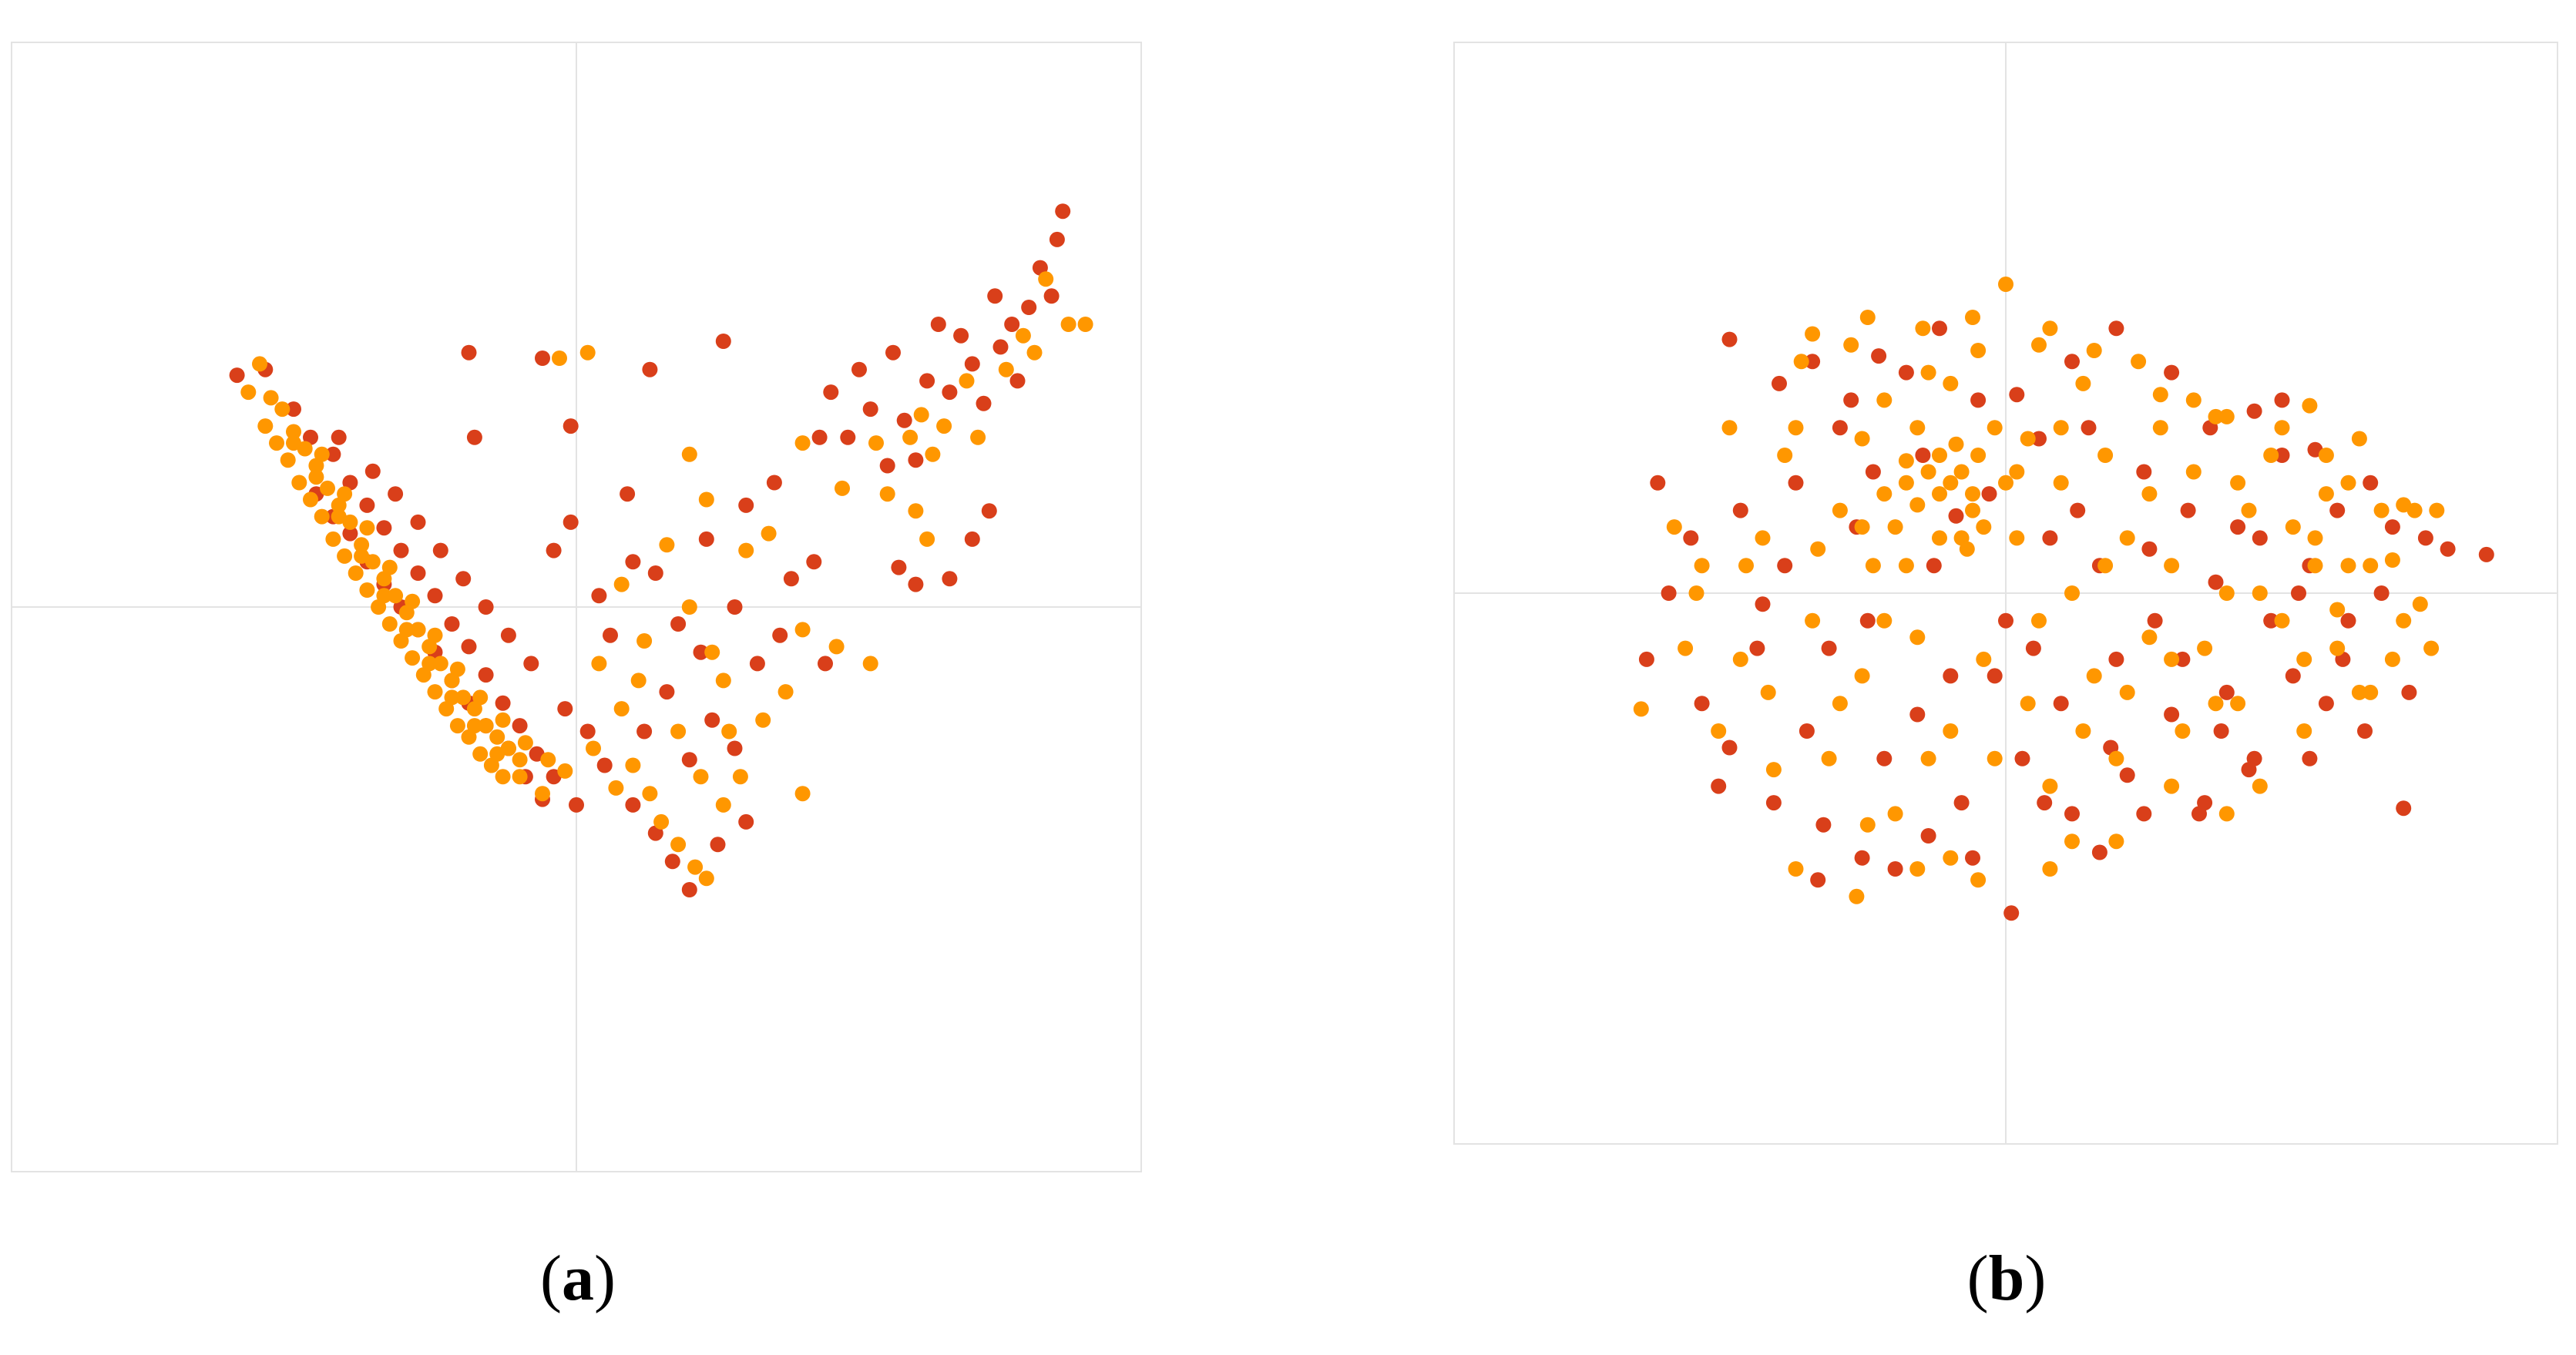 The width and height of the screenshot is (2576, 1355). I want to click on caption-a: (a), so click(578, 1278).